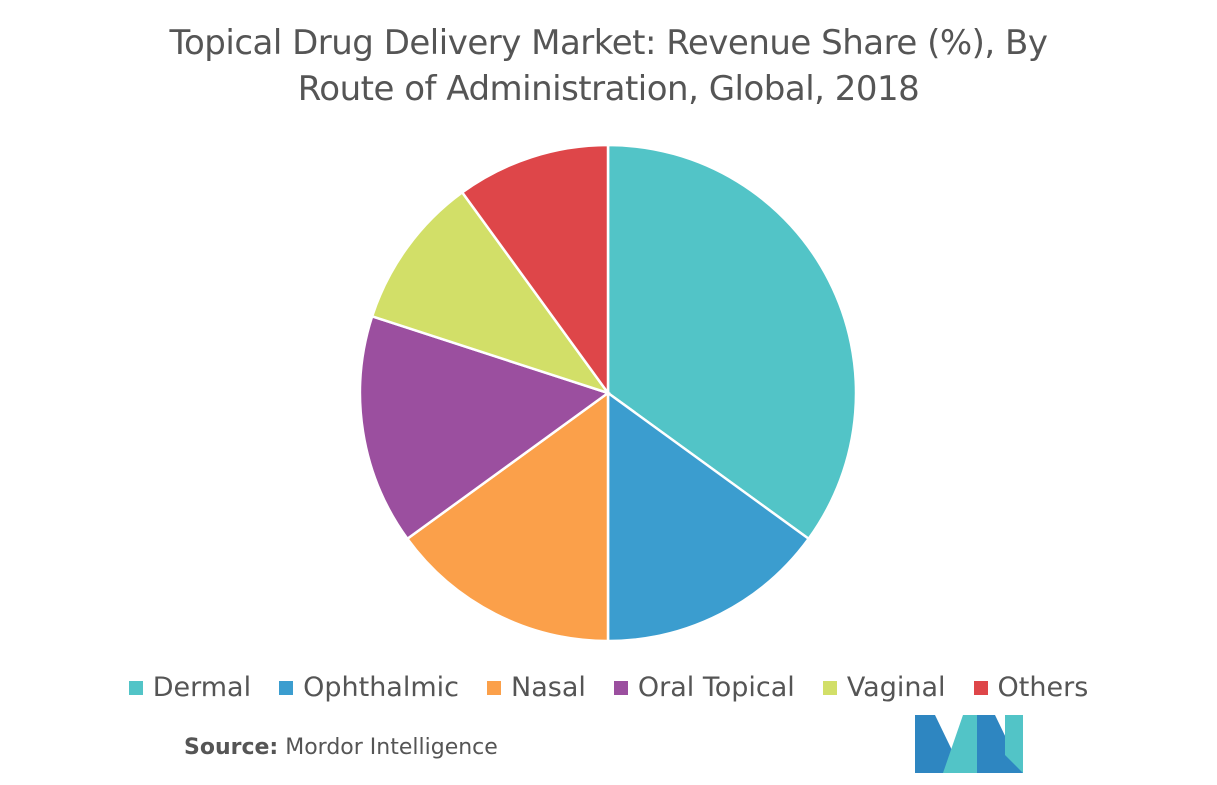 This screenshot has height=785, width=1217. I want to click on legend-label: Ophthalmic, so click(381, 687).